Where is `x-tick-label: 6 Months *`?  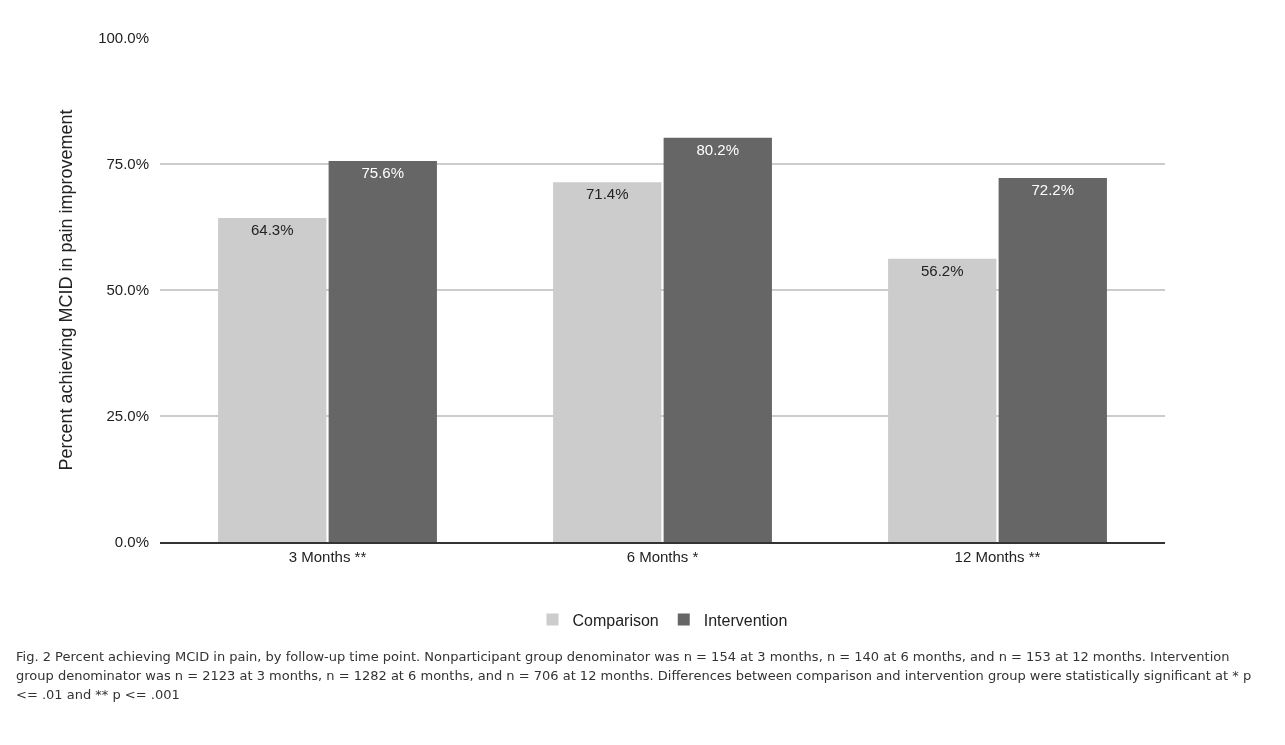
x-tick-label: 6 Months * is located at coordinates (662, 556).